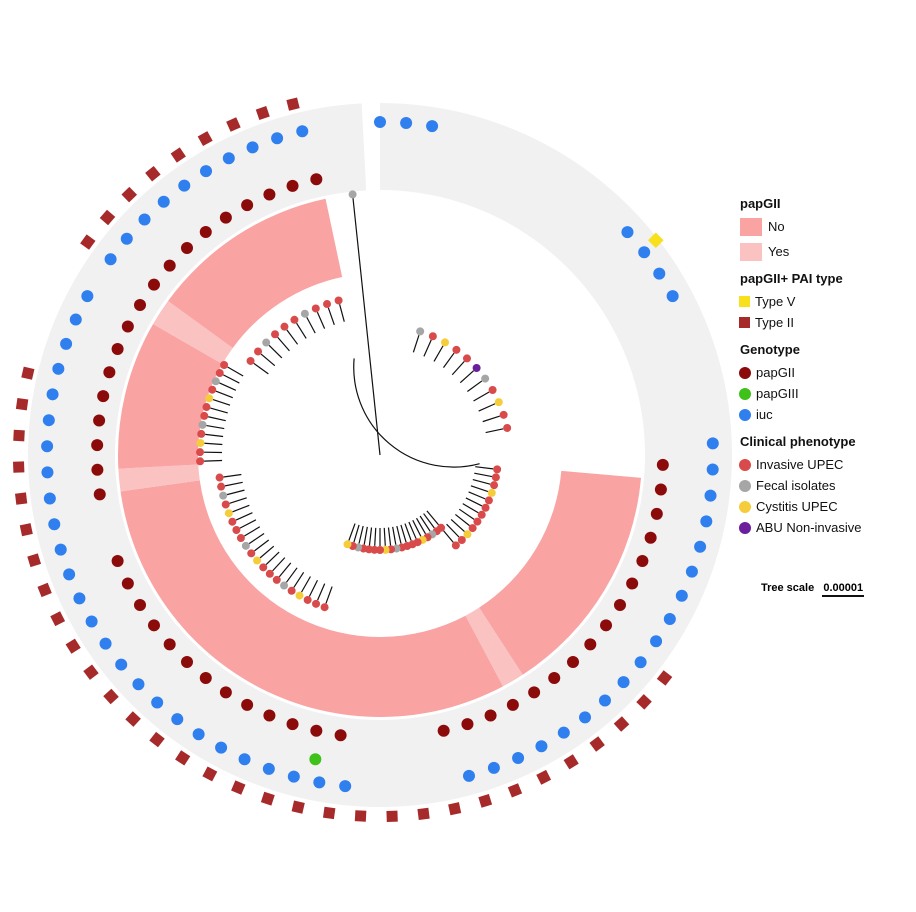  I want to click on legend-item-papgii: papGII, so click(821, 372).